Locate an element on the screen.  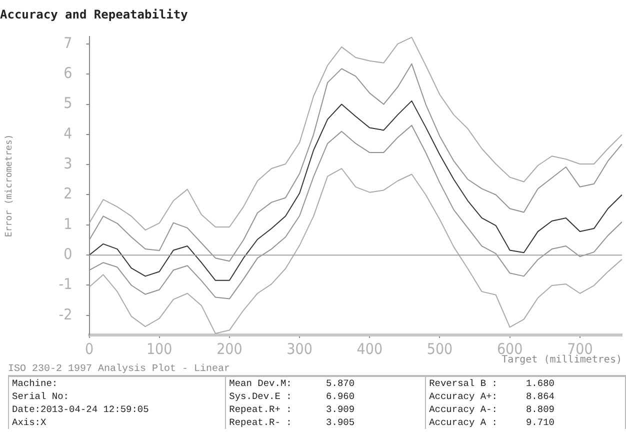
text: Mean Dev.M: 5.870 is located at coordinates (326, 383).